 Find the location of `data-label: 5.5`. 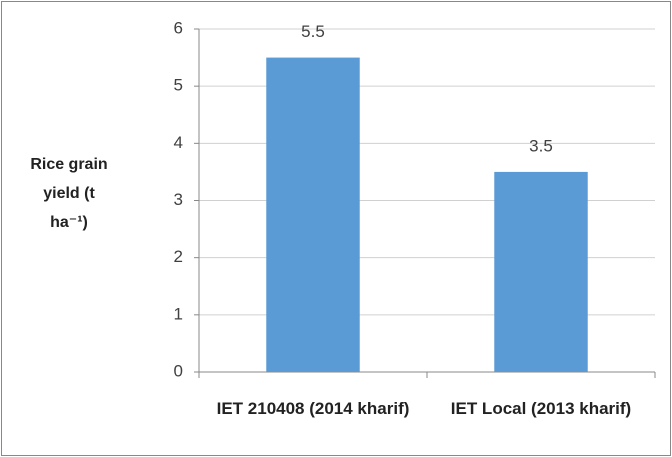

data-label: 5.5 is located at coordinates (313, 31).